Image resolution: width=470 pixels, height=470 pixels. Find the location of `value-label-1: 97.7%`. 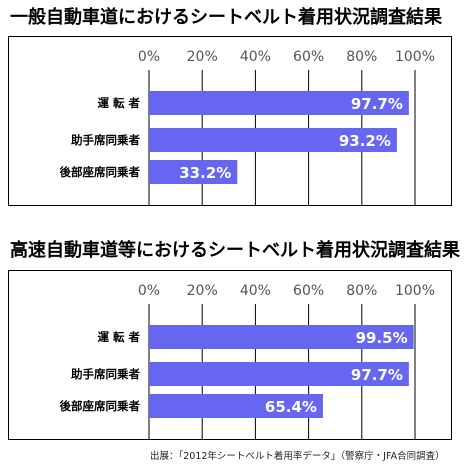

value-label-1: 97.7% is located at coordinates (377, 375).